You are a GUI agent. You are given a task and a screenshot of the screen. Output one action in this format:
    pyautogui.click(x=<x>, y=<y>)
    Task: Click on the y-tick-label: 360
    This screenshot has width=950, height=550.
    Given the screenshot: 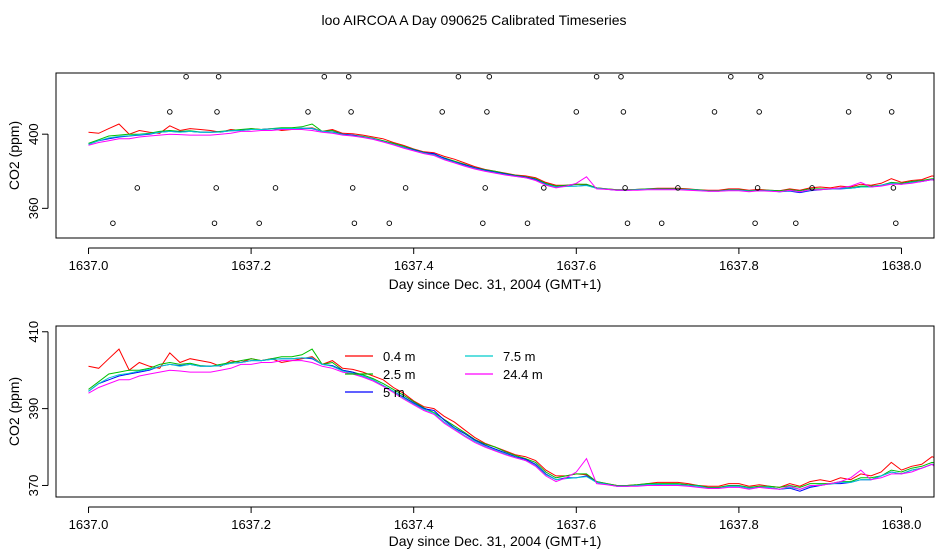 What is the action you would take?
    pyautogui.click(x=33, y=208)
    